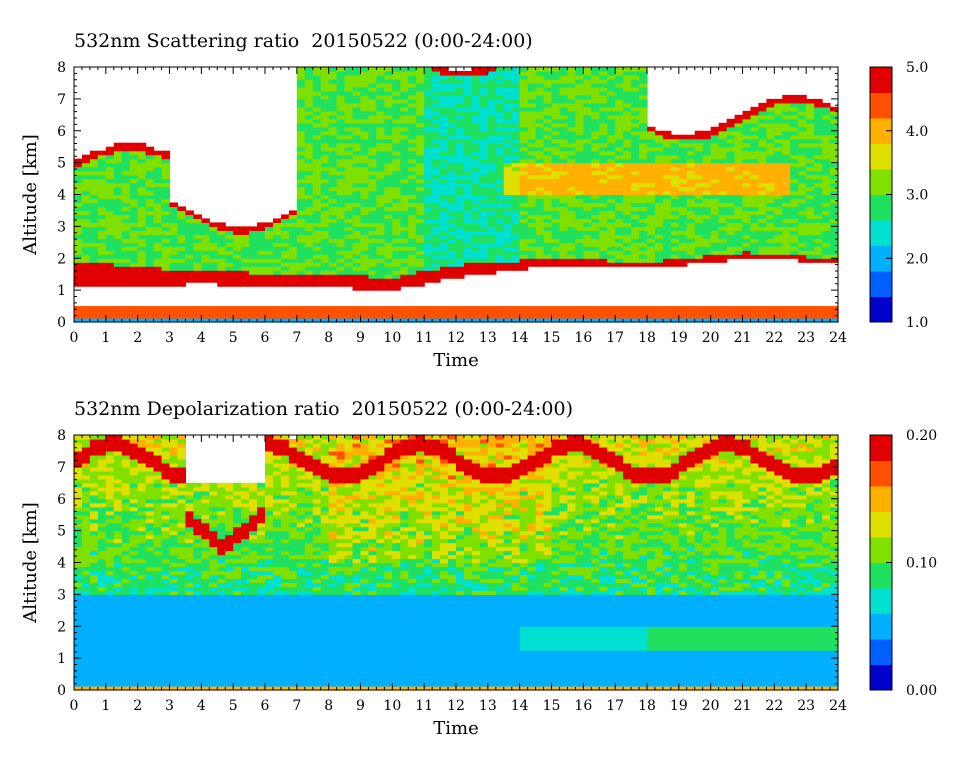 This screenshot has width=960, height=770. I want to click on colorbar: 1.0 2.0 3.0 4.0 5.0, so click(898, 195).